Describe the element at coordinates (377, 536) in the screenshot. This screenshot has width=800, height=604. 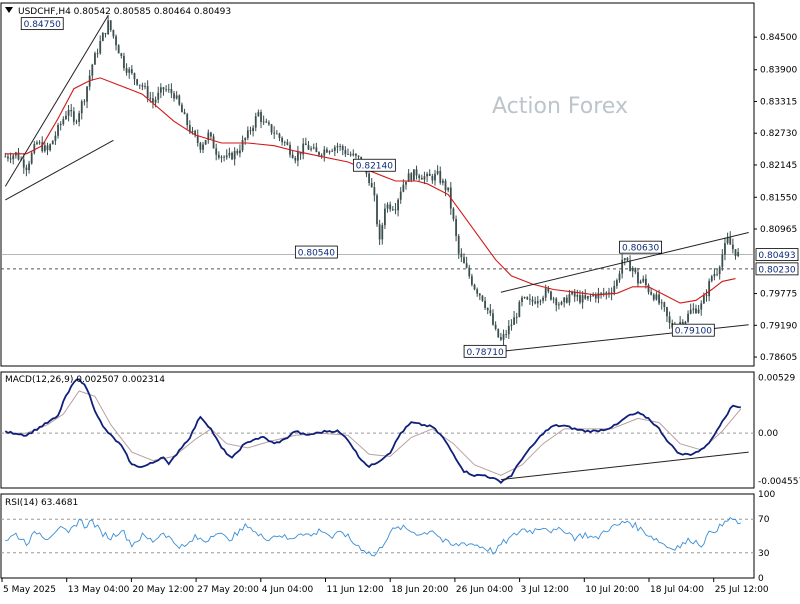
I see `rsi-panel` at that location.